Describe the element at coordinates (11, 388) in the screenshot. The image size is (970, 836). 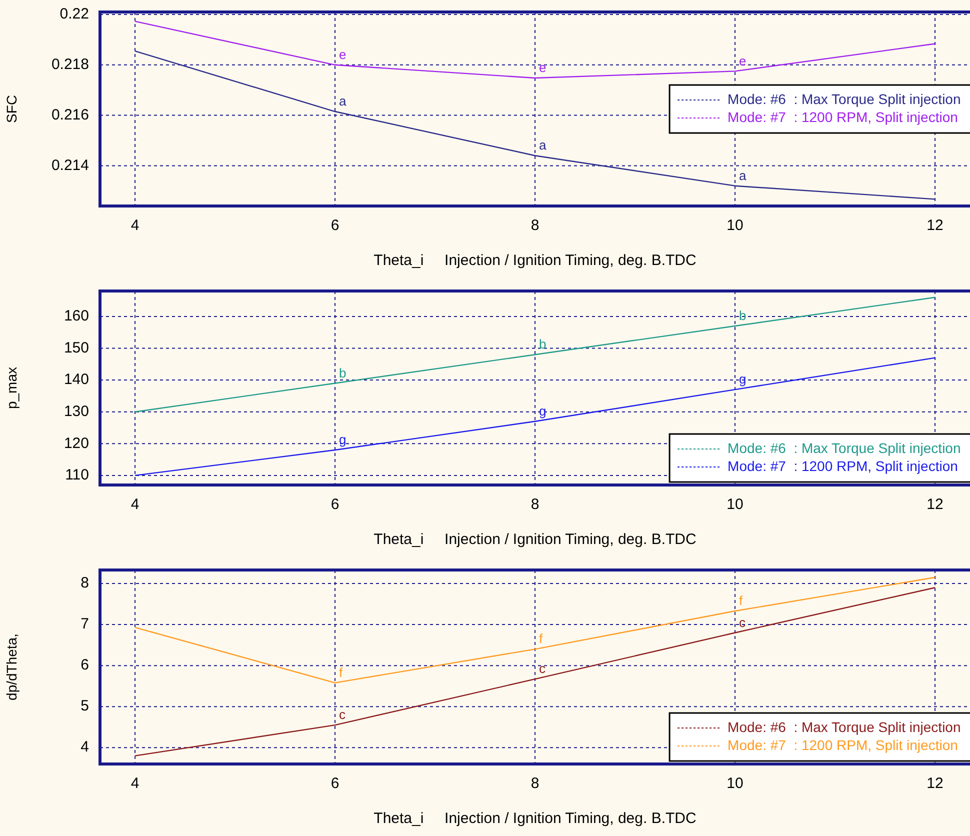
I see `y-axis-title: p_max` at that location.